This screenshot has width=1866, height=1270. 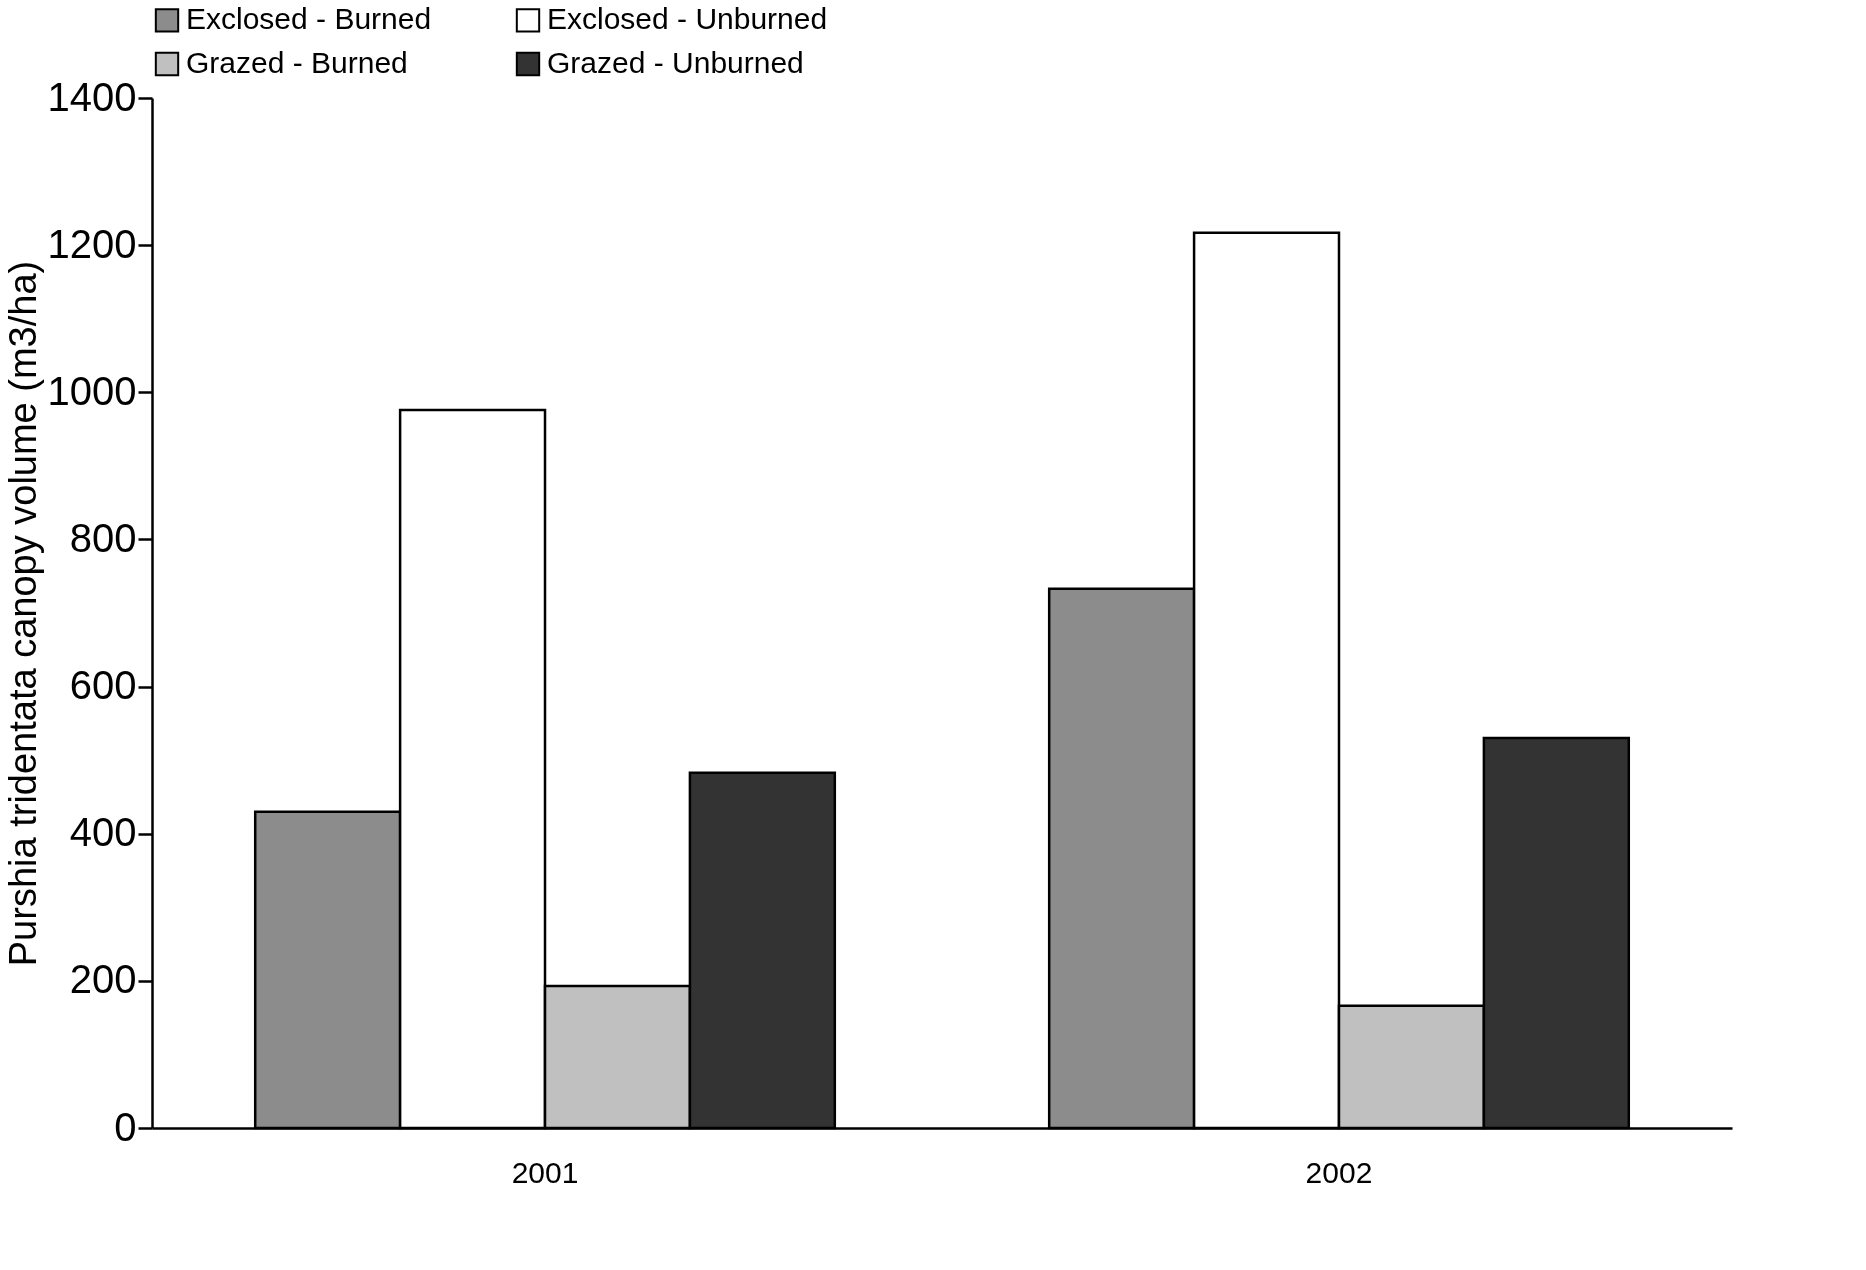 What do you see at coordinates (675, 62) in the screenshot?
I see `legend-label: Grazed - Unburned` at bounding box center [675, 62].